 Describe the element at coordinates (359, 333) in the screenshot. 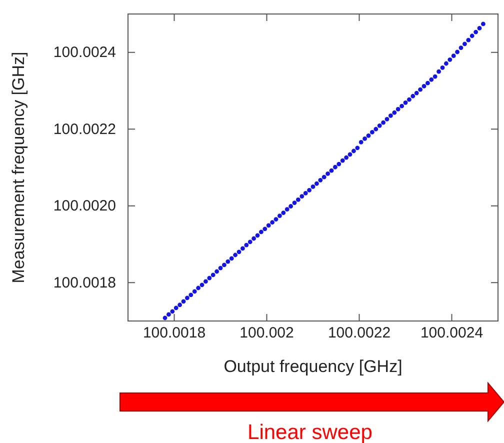

I see `x-tick-label: 100.0022` at that location.